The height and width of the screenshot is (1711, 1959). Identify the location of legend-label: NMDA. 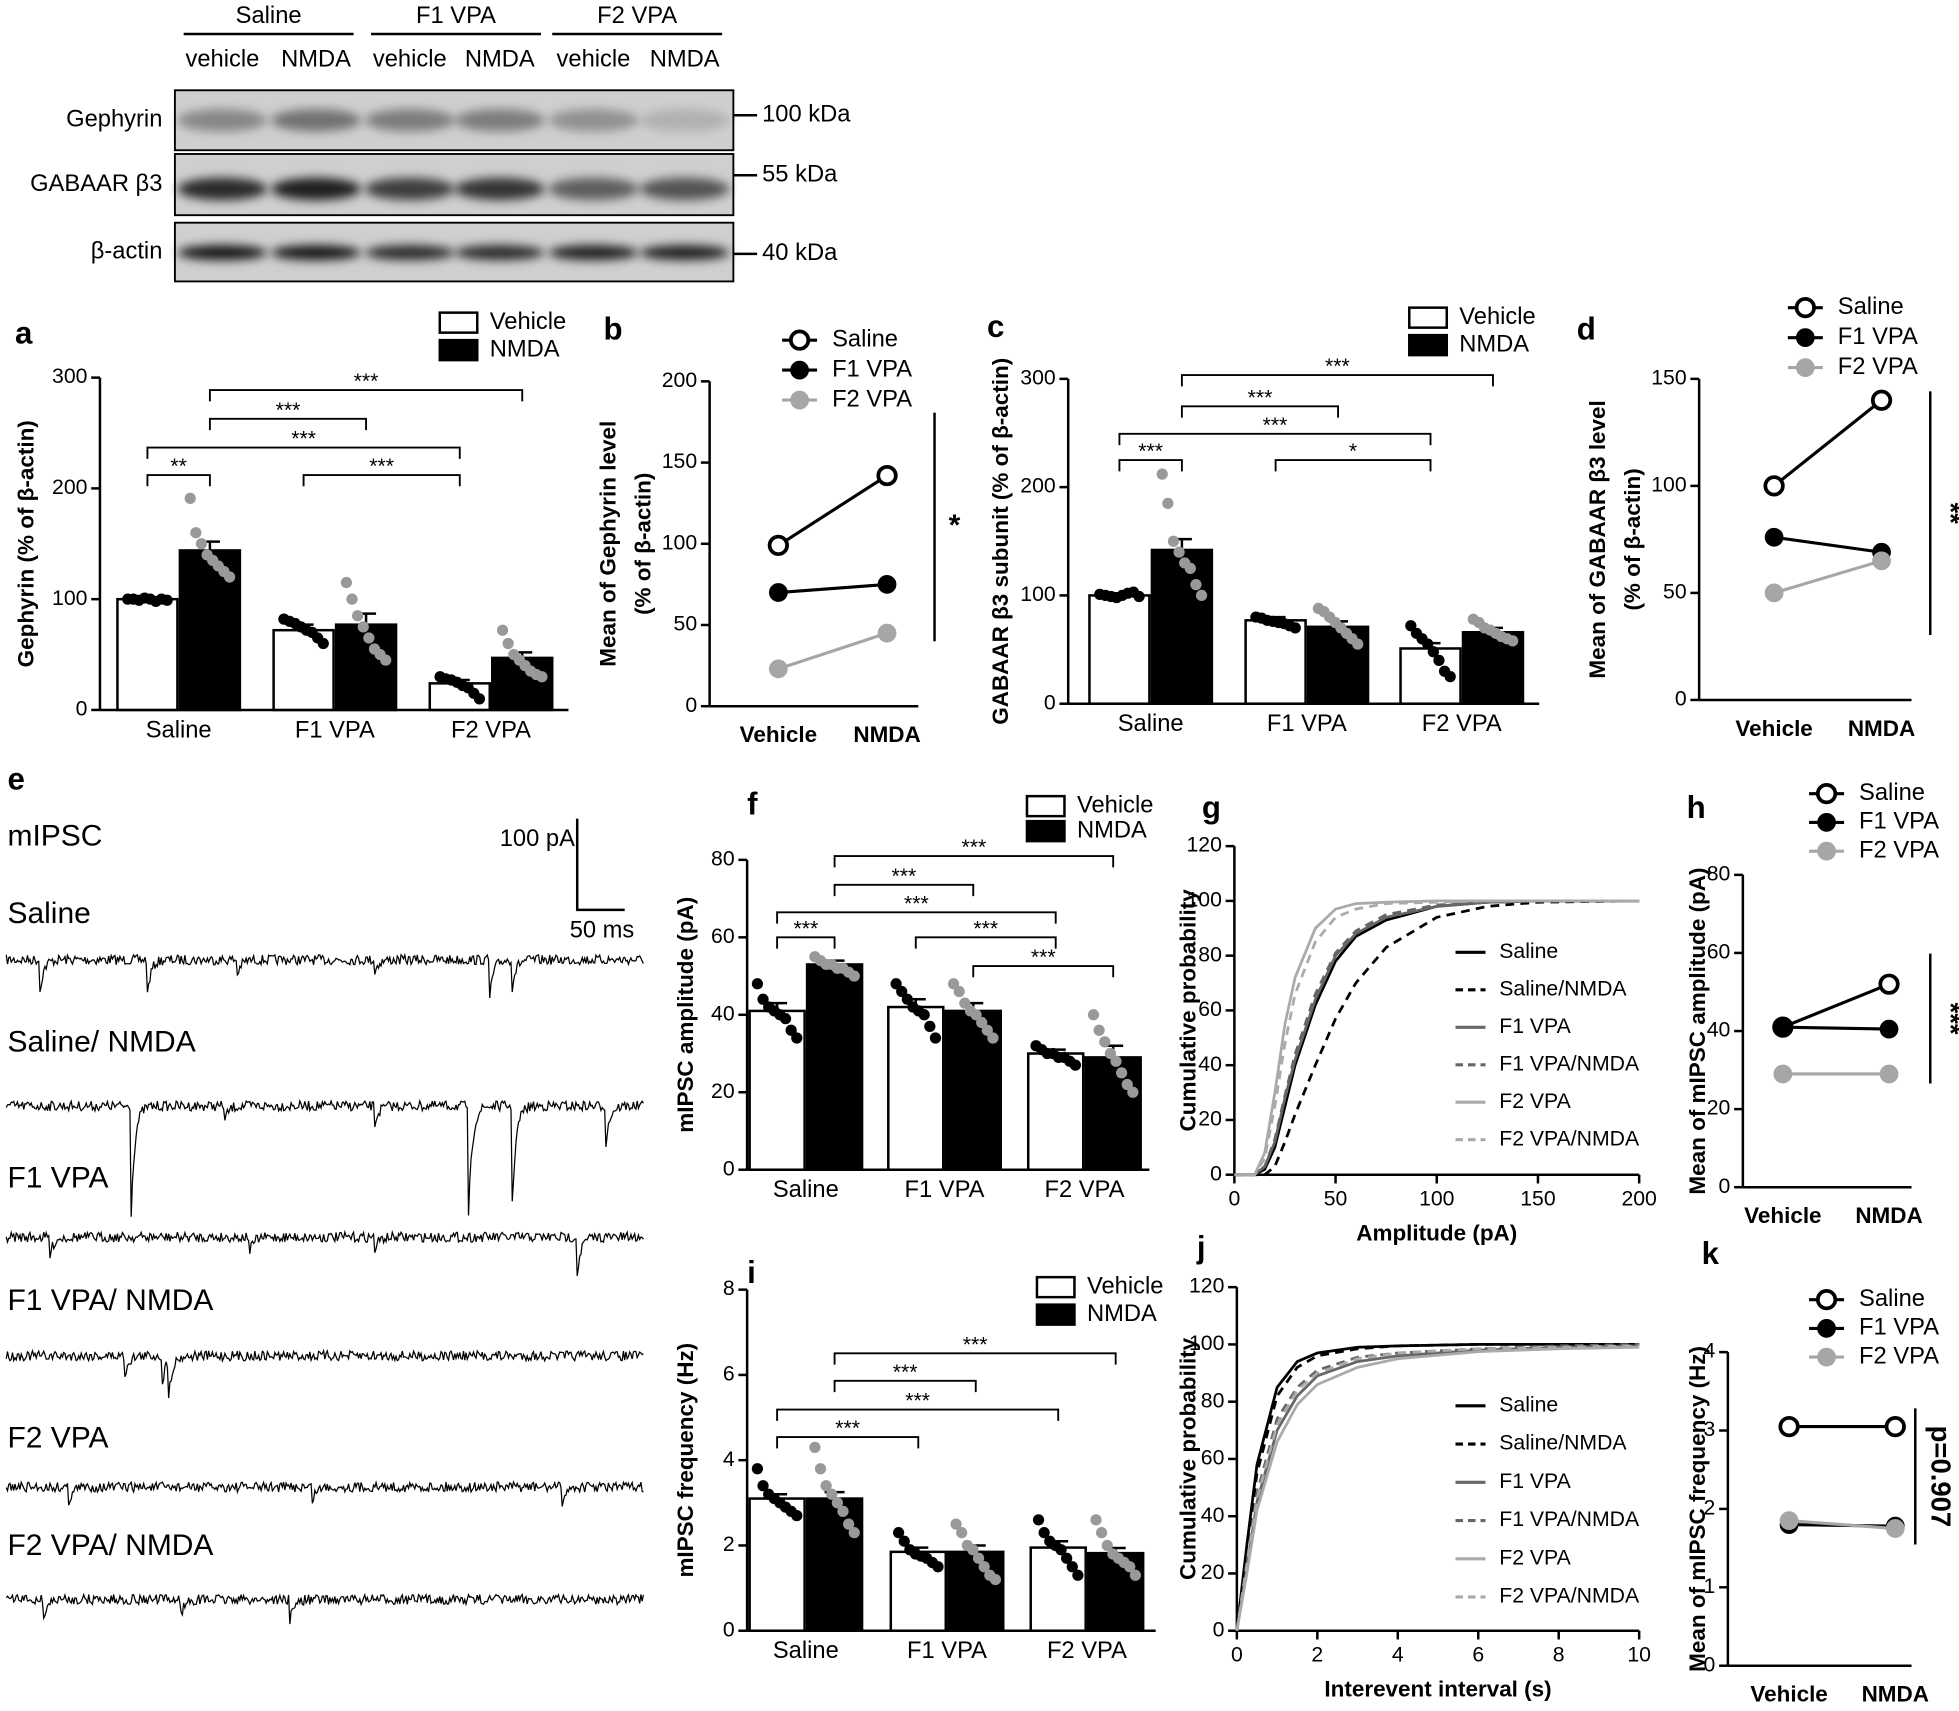
(525, 349).